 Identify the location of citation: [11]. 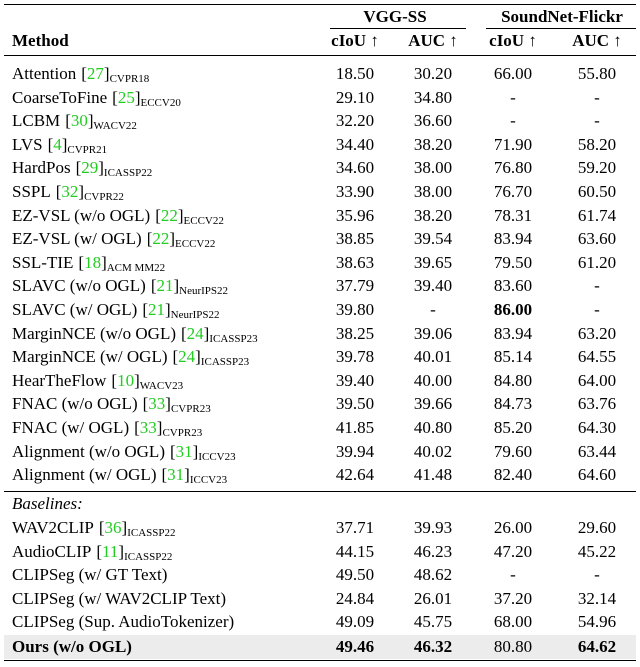
(110, 551).